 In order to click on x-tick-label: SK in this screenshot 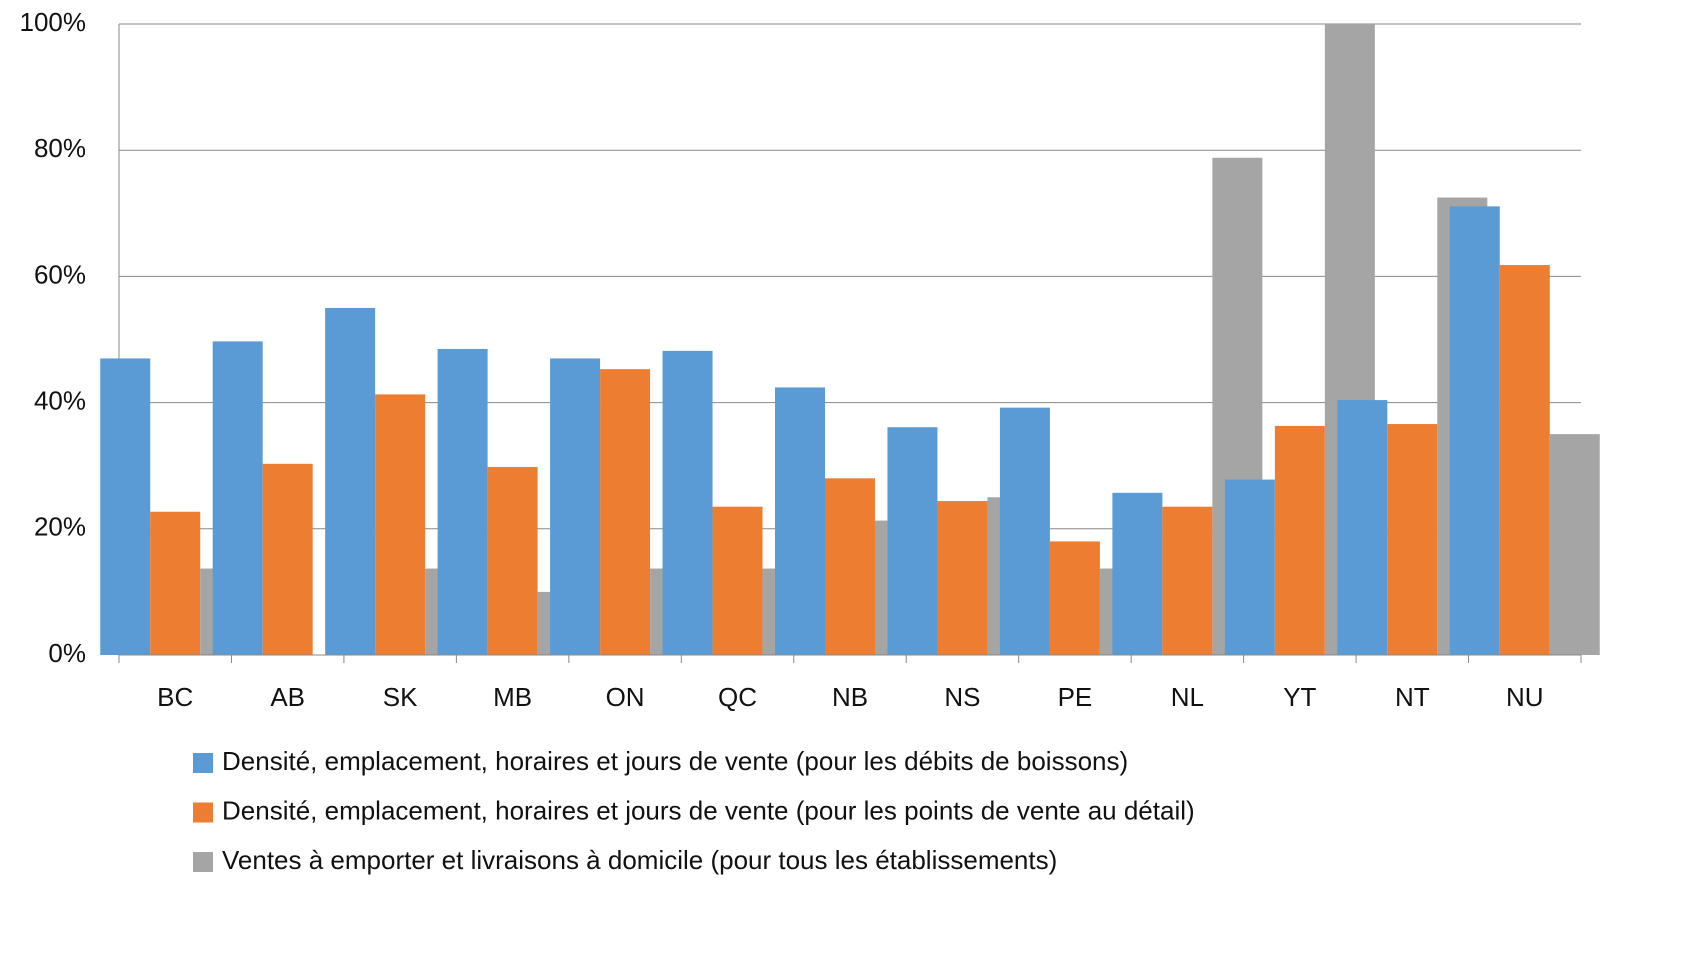, I will do `click(400, 697)`.